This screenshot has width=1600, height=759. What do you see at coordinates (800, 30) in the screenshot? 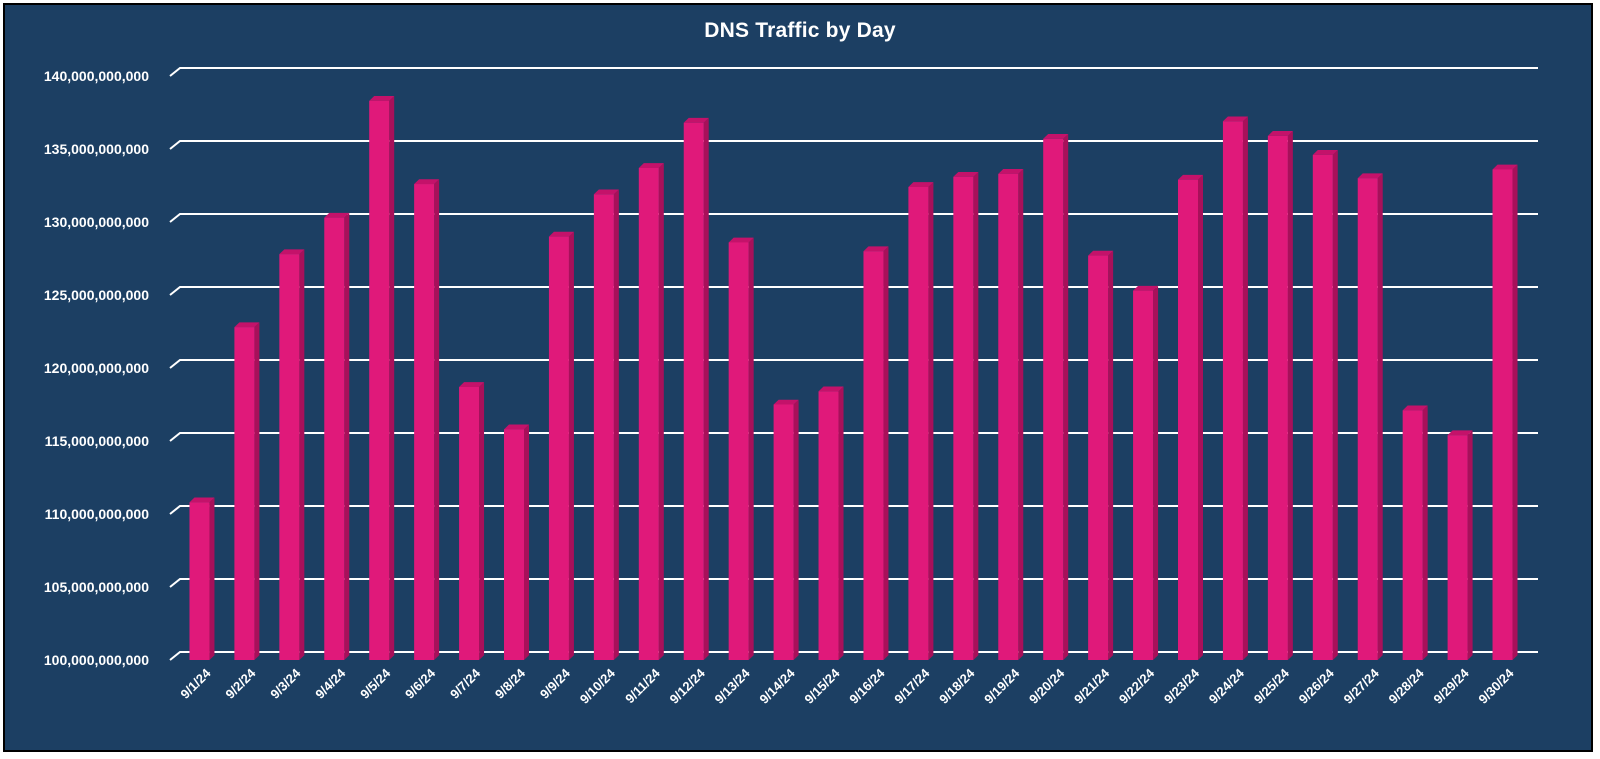
I see `chart-title: DNS Traffic by Day` at bounding box center [800, 30].